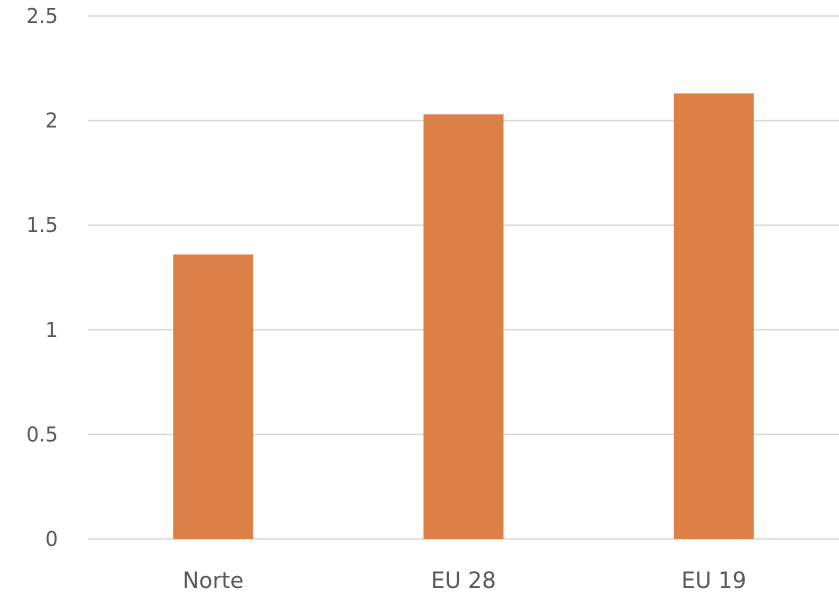  What do you see at coordinates (42, 225) in the screenshot?
I see `y-tick-label: 1.5` at bounding box center [42, 225].